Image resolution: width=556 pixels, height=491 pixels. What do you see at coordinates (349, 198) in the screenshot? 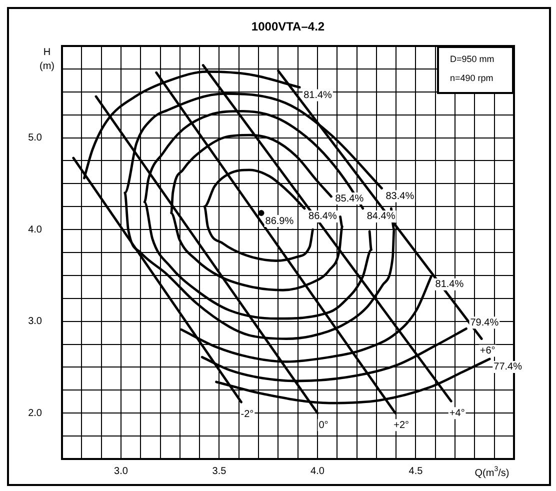
I see `series-label: 85.4%` at bounding box center [349, 198].